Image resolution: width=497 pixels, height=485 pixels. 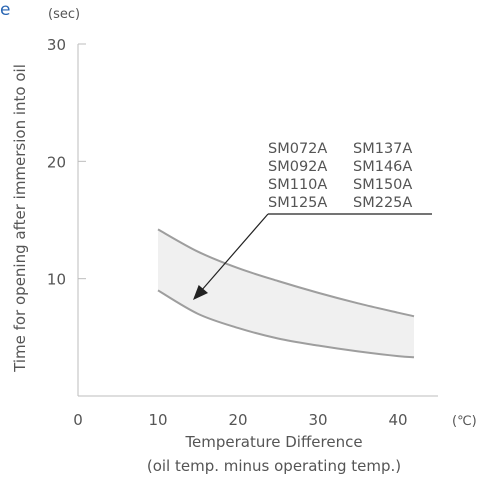 I want to click on model-label: SM110A, so click(x=297, y=185).